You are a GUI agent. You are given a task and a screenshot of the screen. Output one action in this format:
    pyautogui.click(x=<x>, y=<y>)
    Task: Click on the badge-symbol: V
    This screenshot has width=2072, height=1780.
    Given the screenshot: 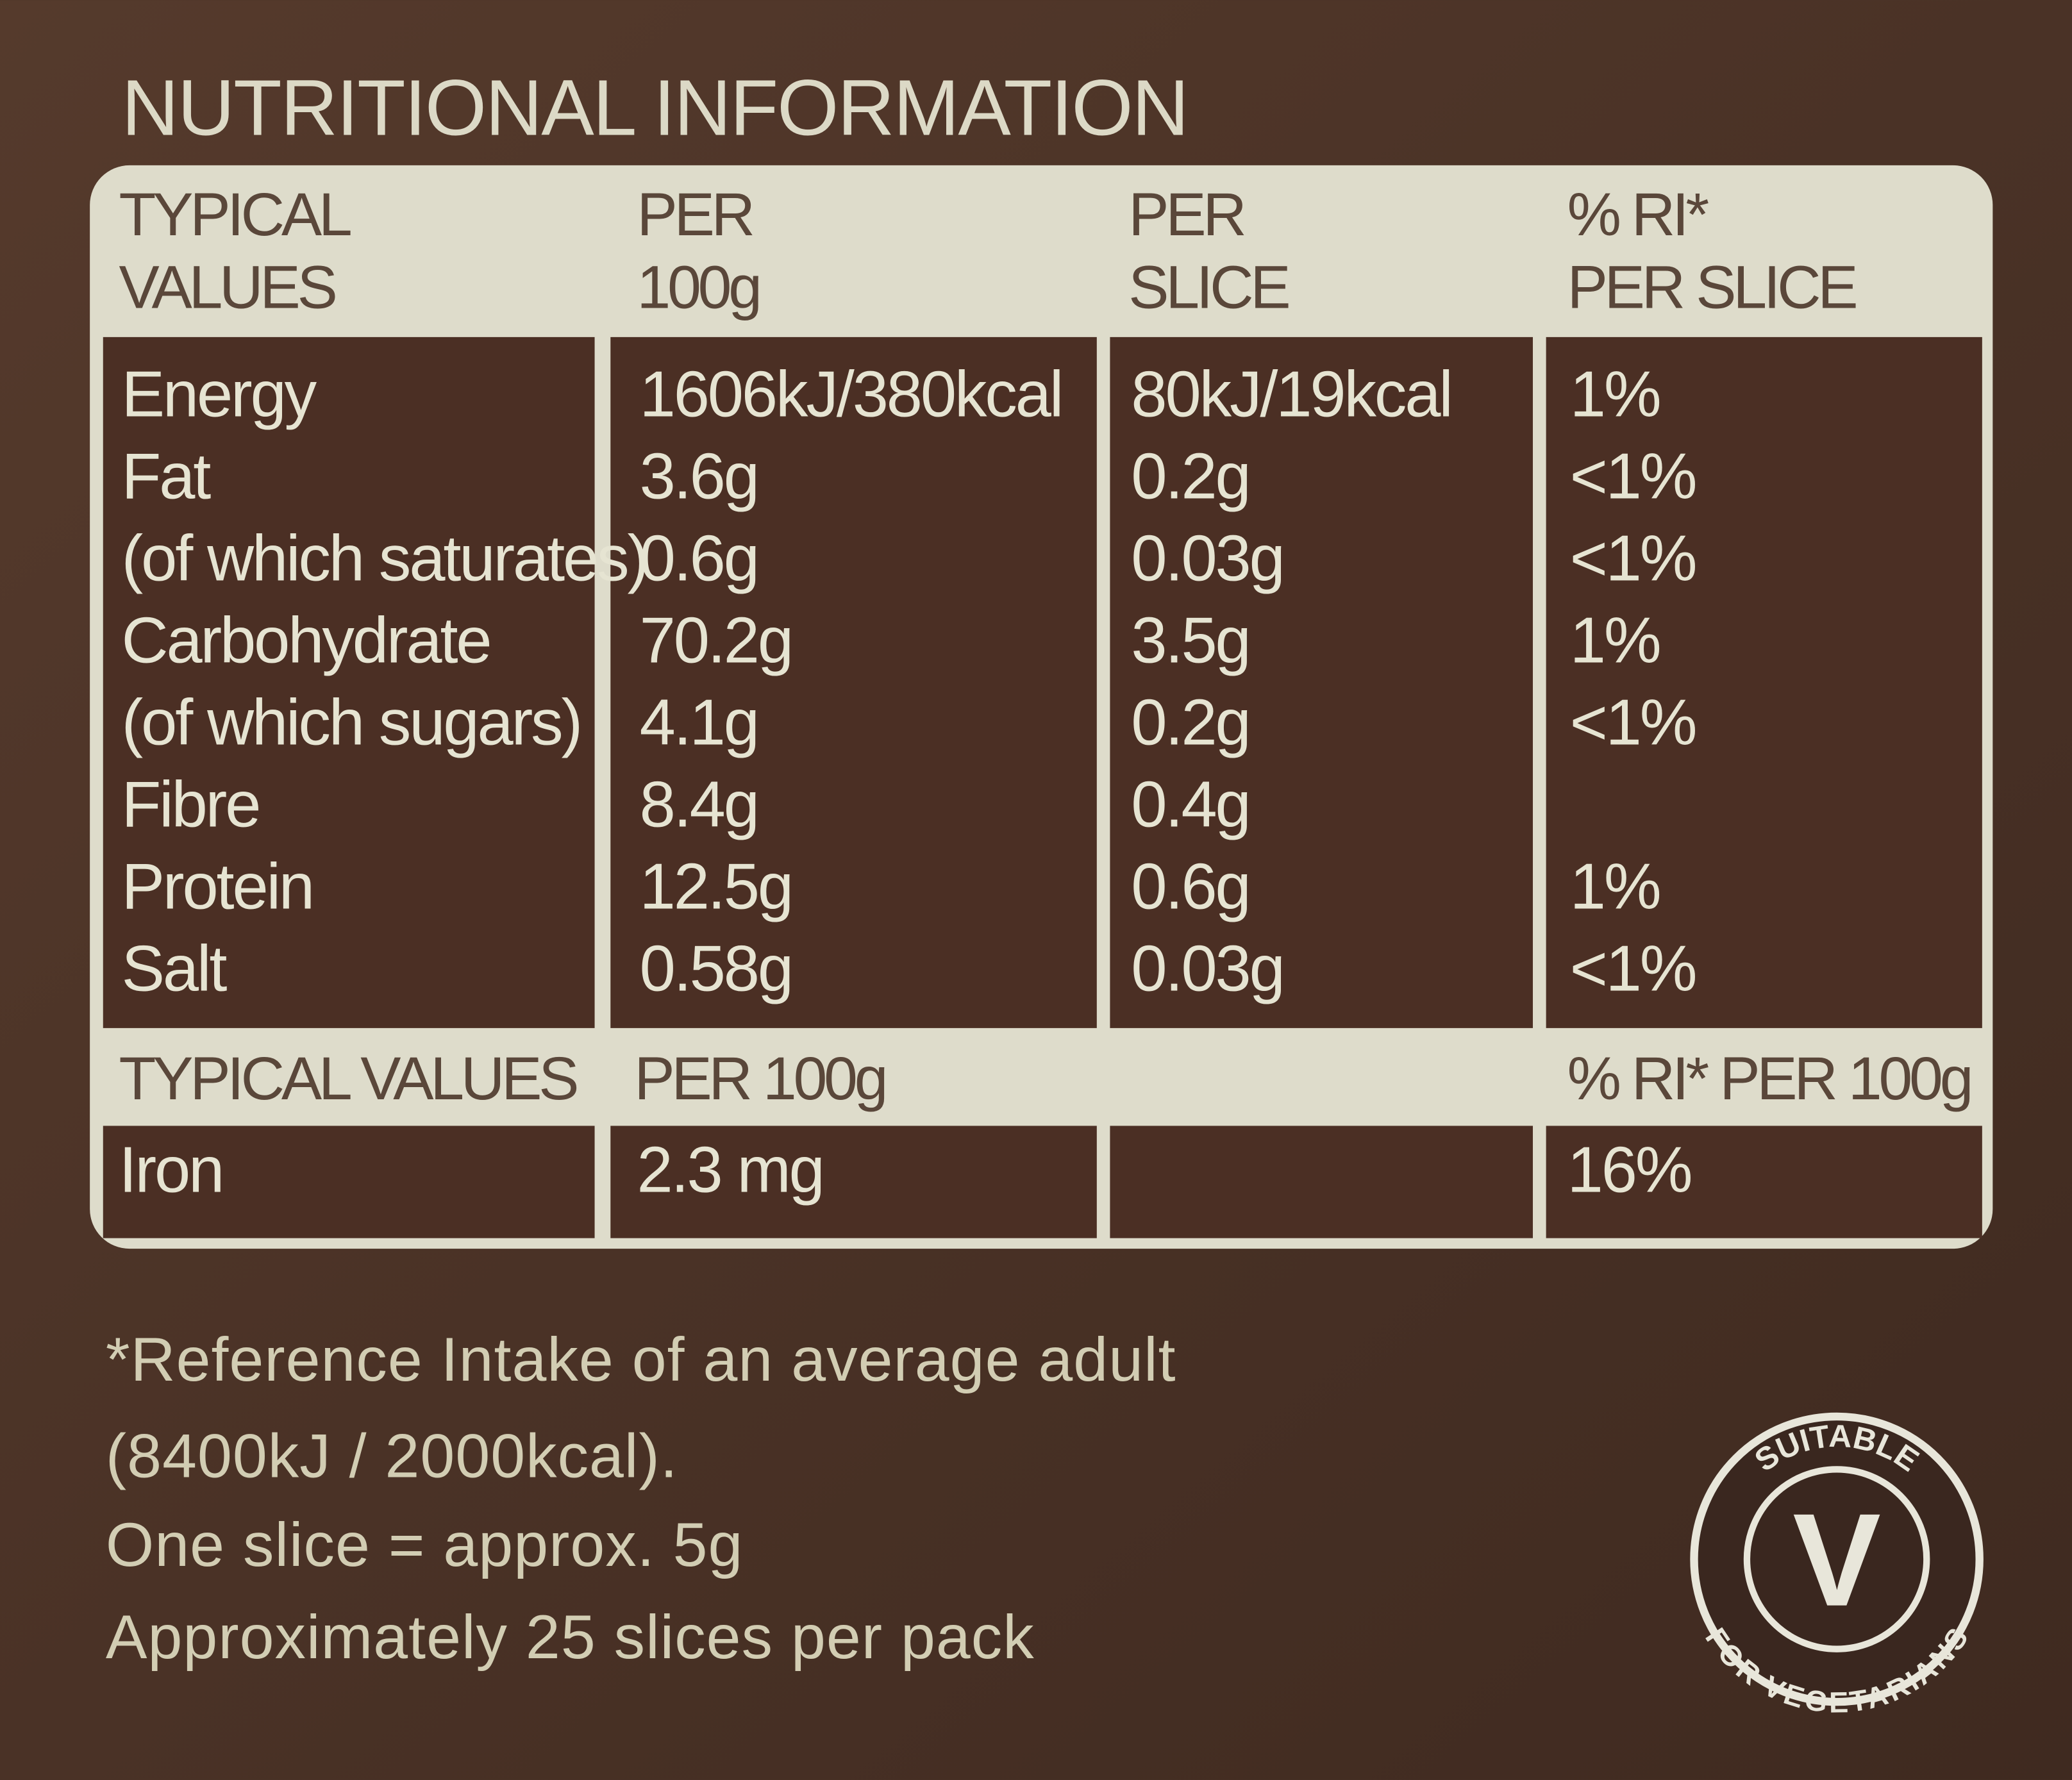 What is the action you would take?
    pyautogui.click(x=1836, y=1560)
    